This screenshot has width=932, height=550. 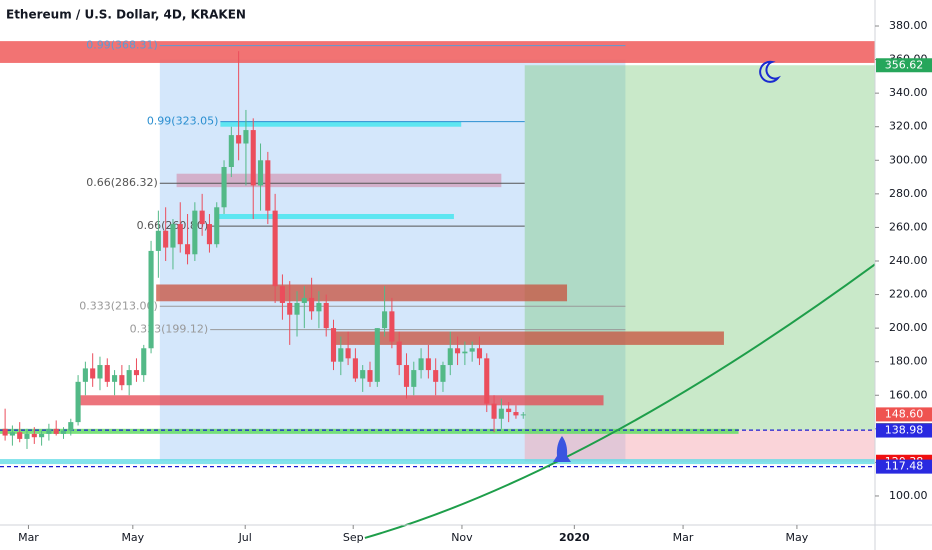 What do you see at coordinates (908, 495) in the screenshot?
I see `y-tick-label: 100.00` at bounding box center [908, 495].